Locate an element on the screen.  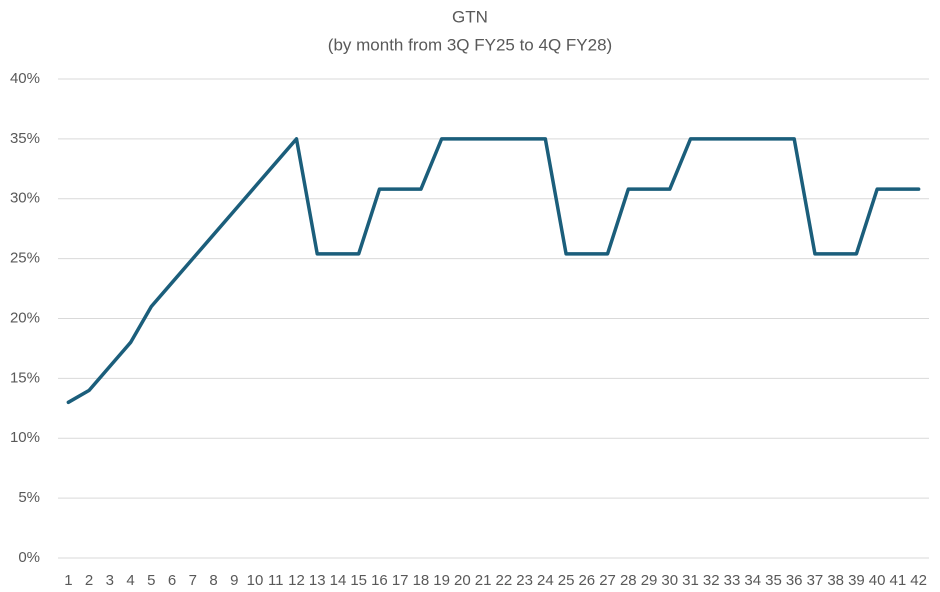
y-tick-label: 30% is located at coordinates (25, 198).